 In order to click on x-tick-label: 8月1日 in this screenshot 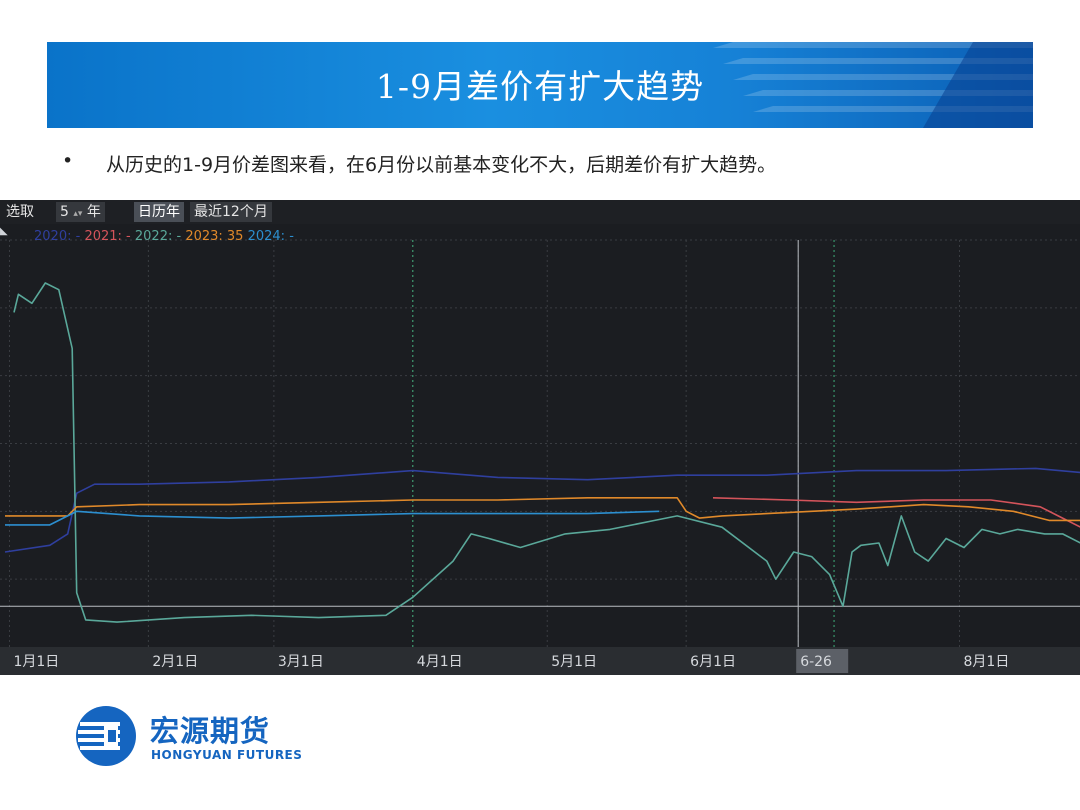, I will do `click(987, 662)`.